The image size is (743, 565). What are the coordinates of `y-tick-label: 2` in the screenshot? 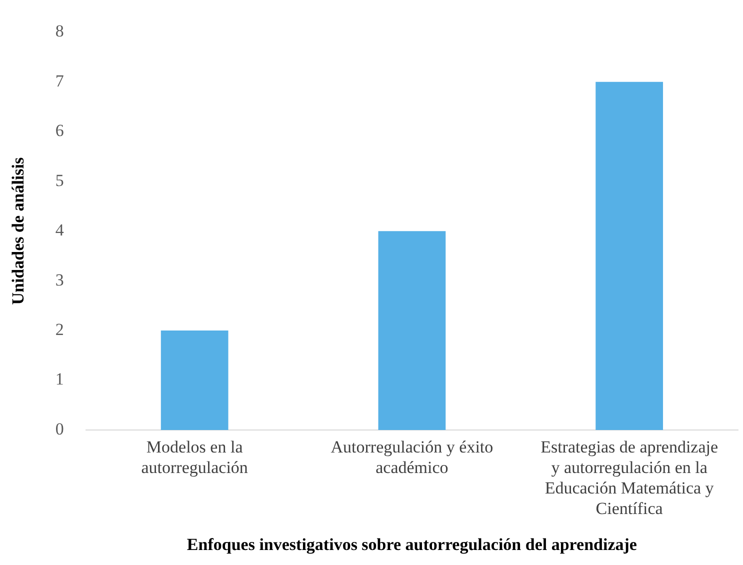 It's located at (59, 330).